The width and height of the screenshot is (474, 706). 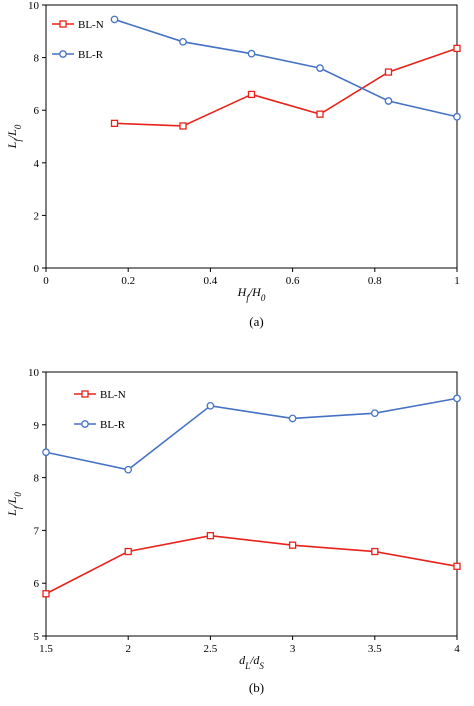 What do you see at coordinates (211, 281) in the screenshot?
I see `x-tick-label: 0.4` at bounding box center [211, 281].